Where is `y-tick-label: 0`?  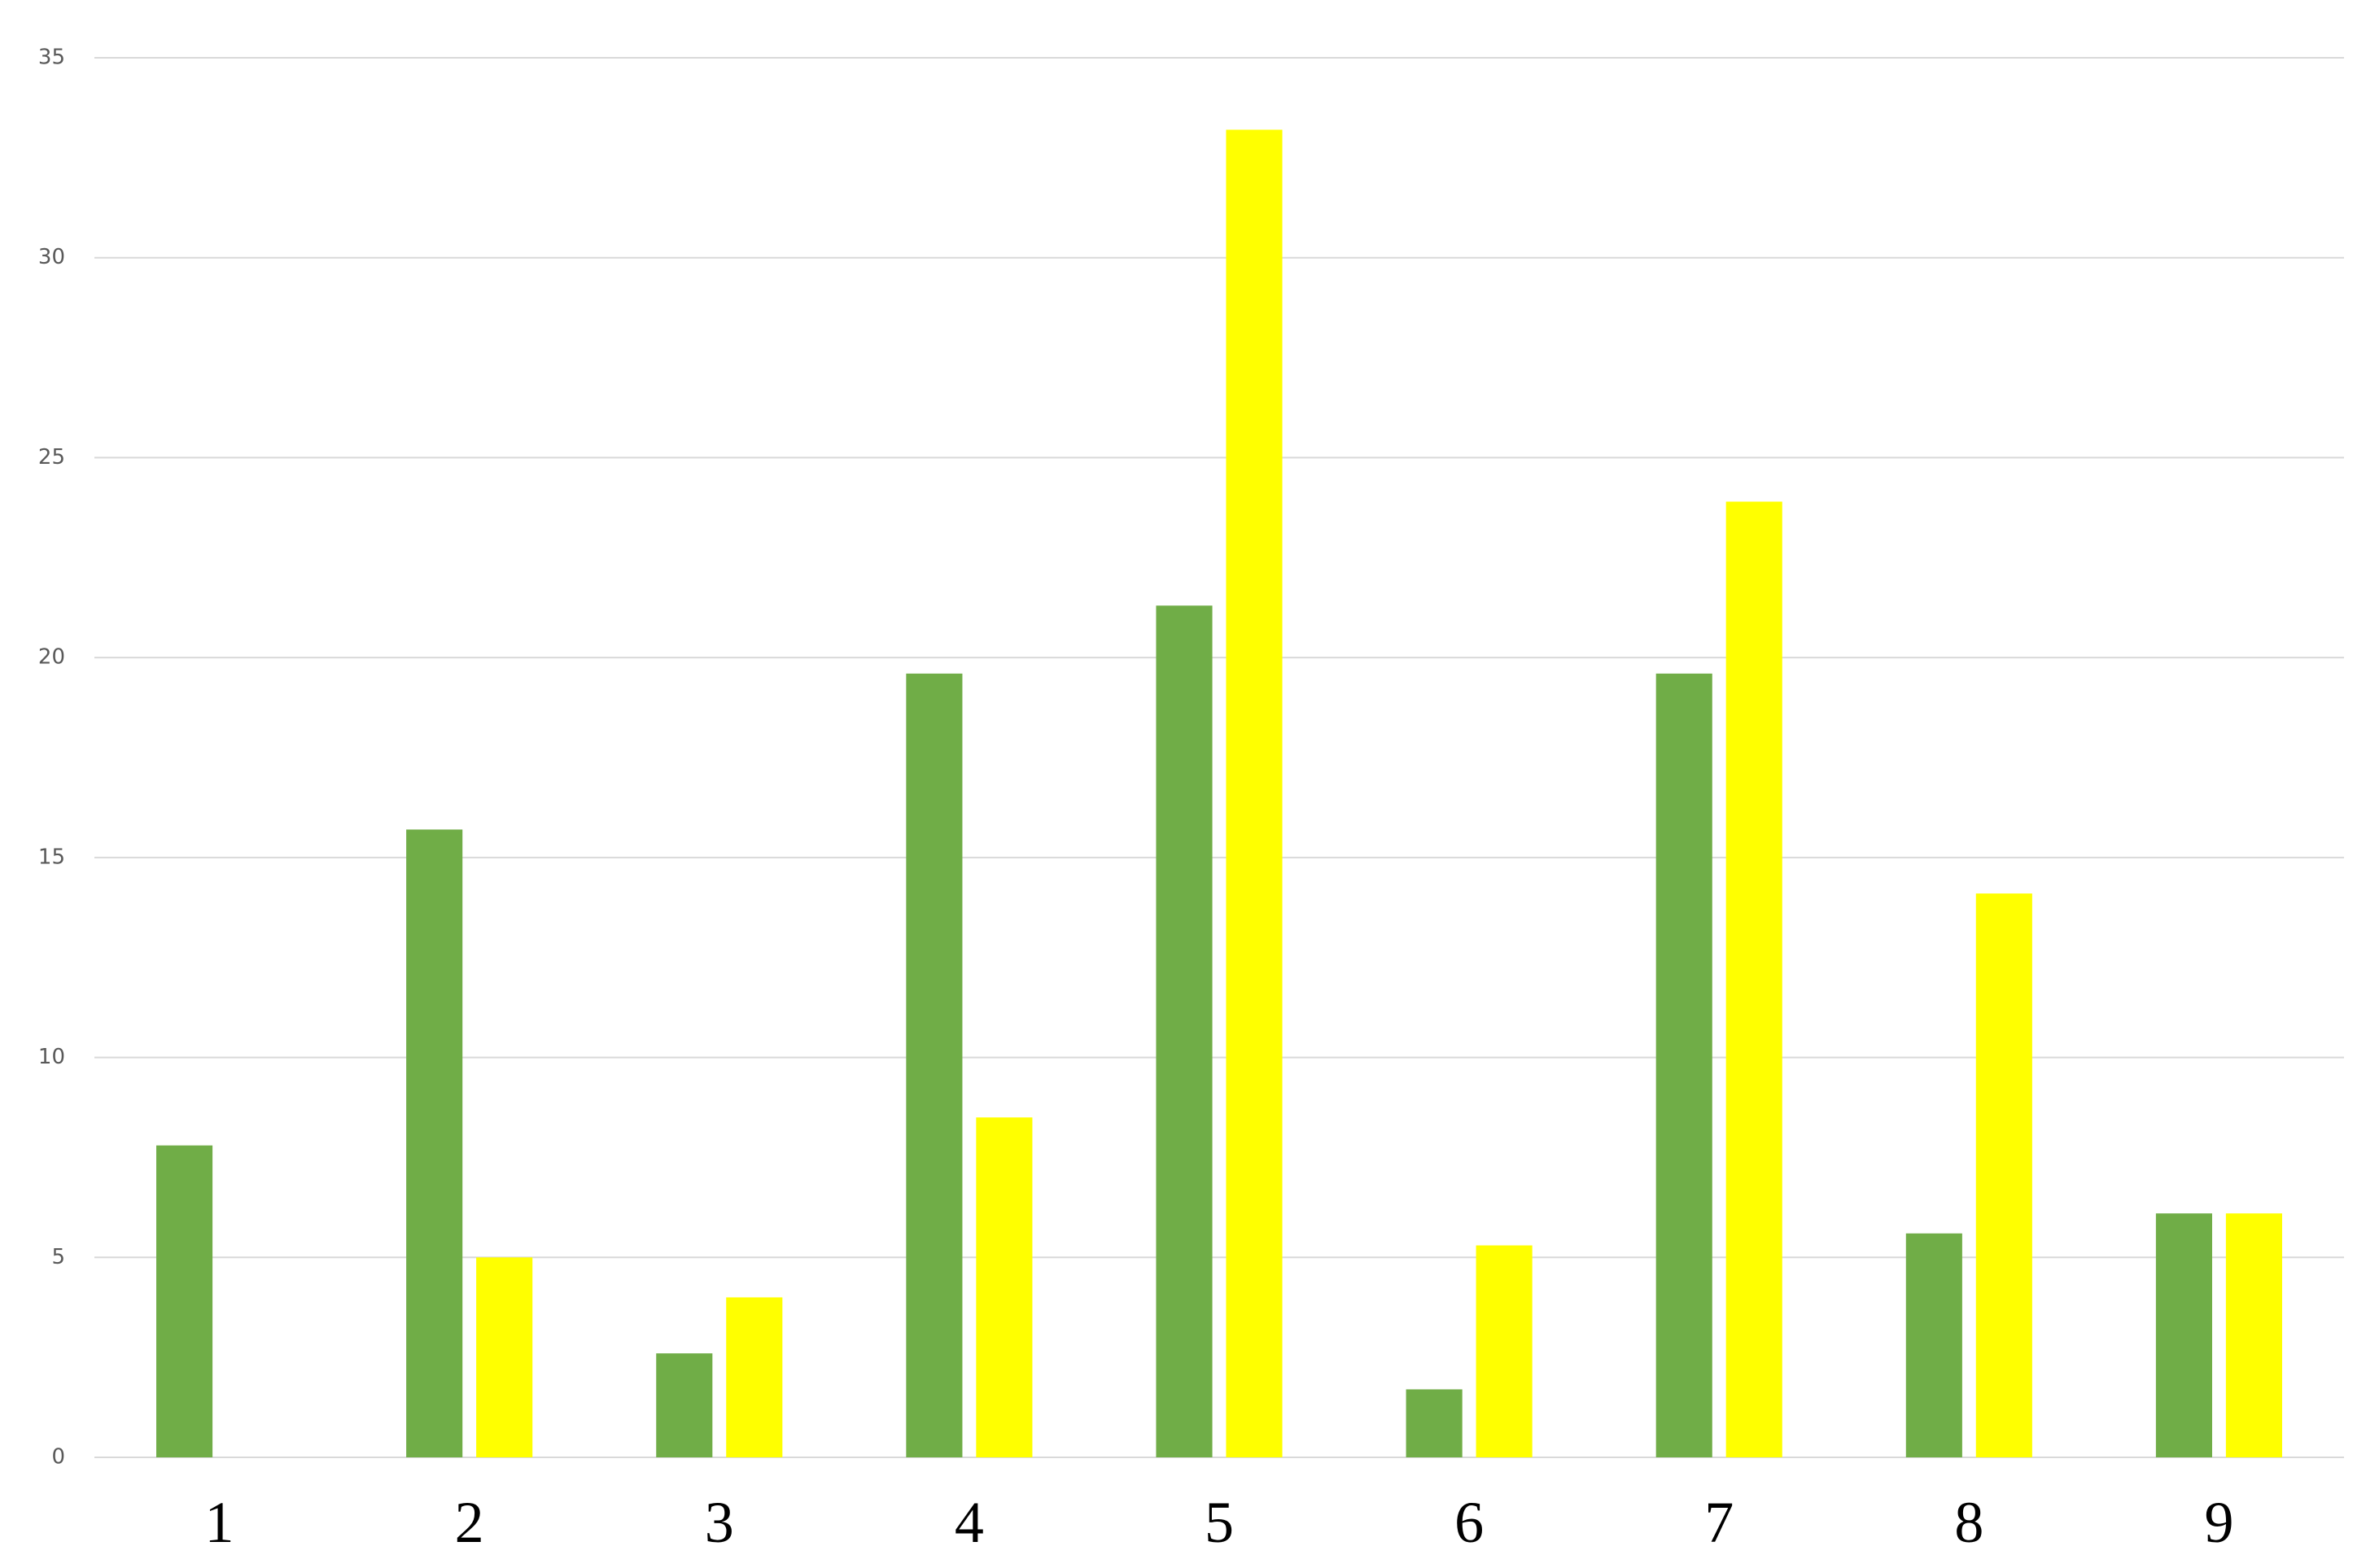 y-tick-label: 0 is located at coordinates (58, 1457).